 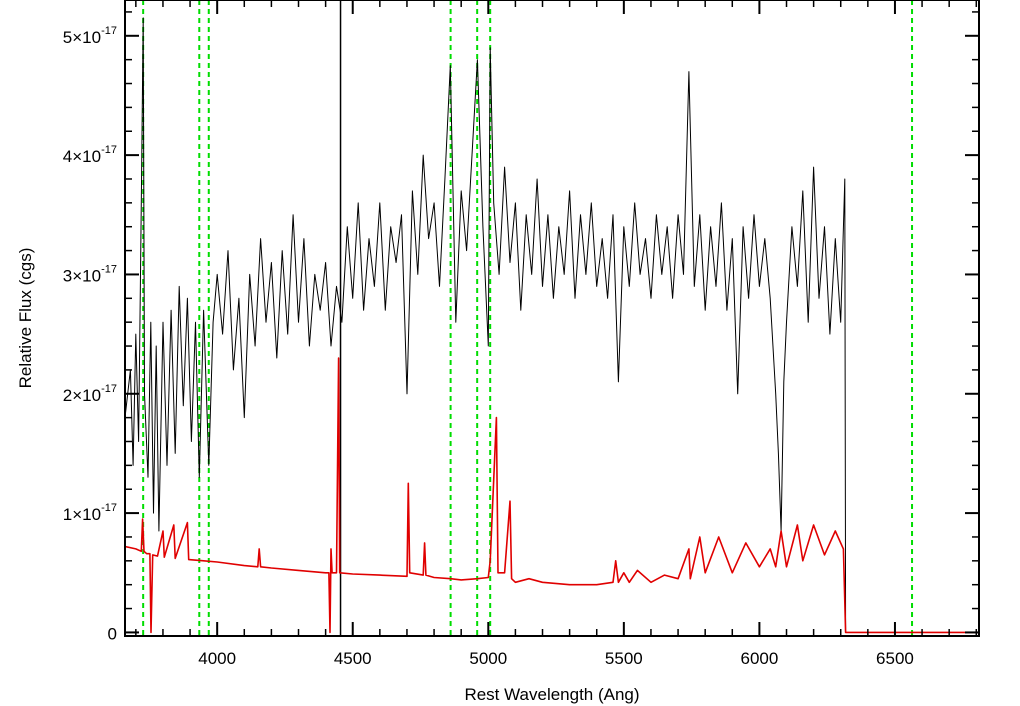 I want to click on y-tick-label-1: 1×10⁻¹⁷, so click(x=90, y=513).